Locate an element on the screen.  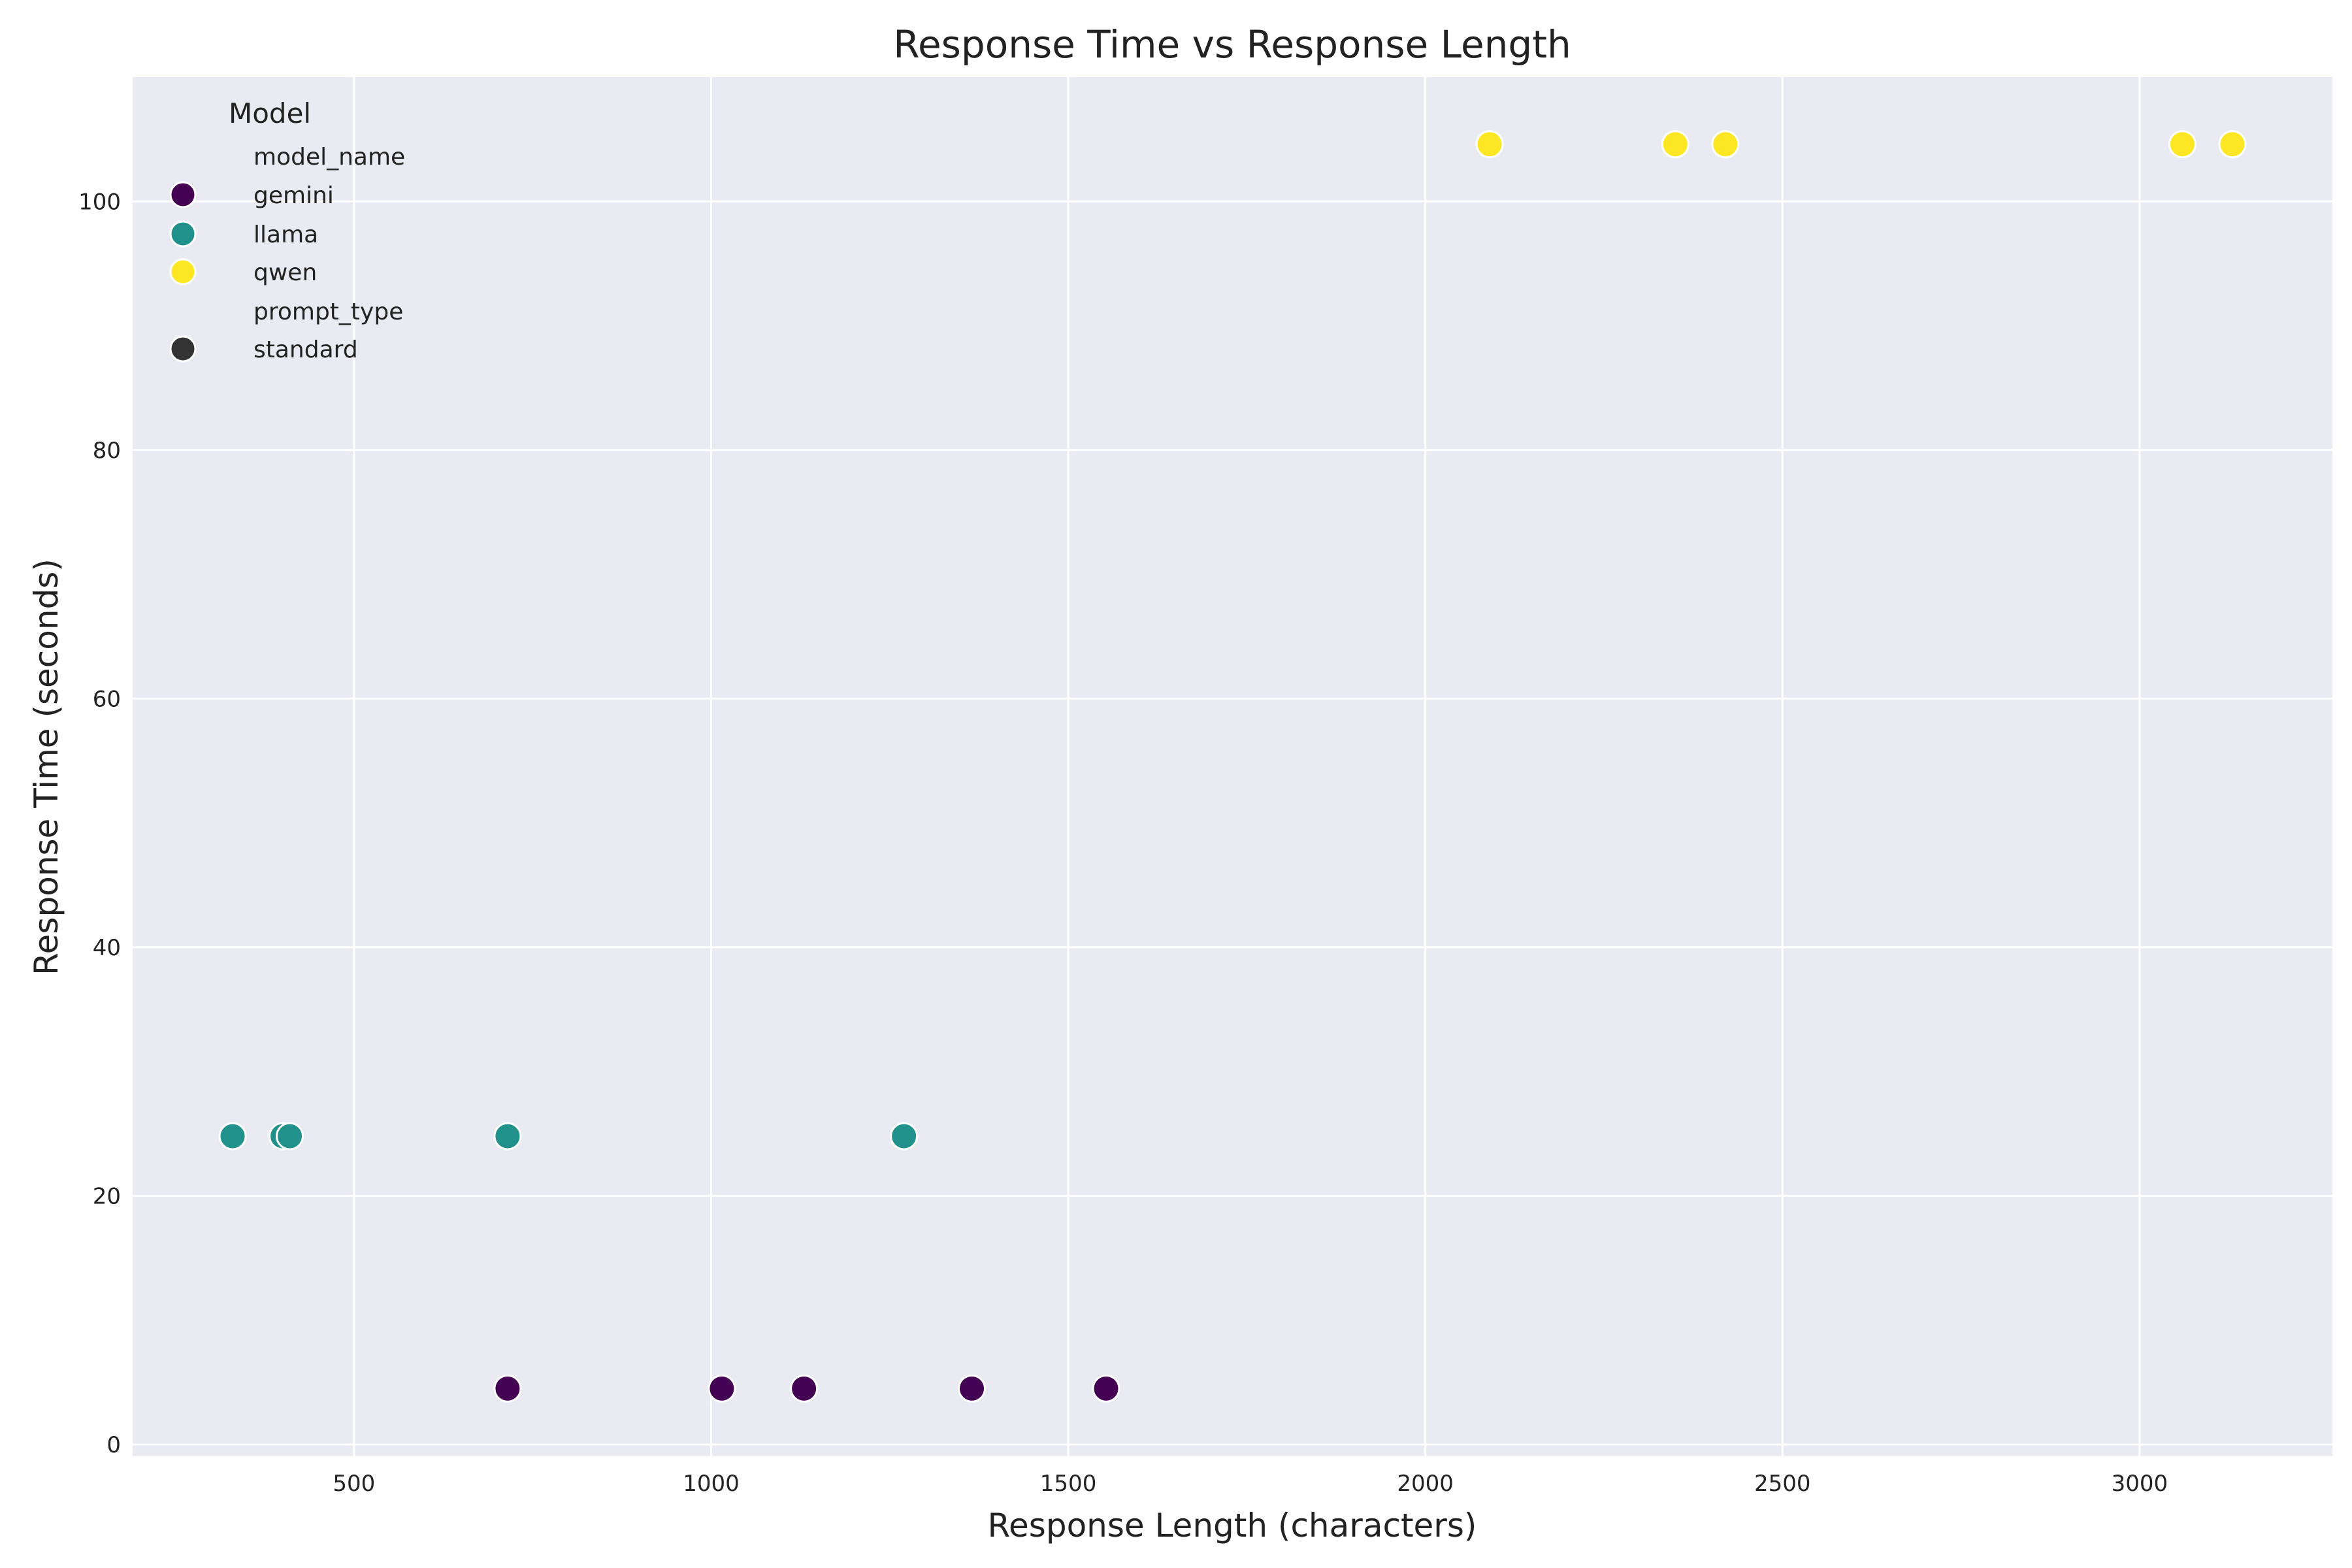
legend-marker-gemini is located at coordinates (183, 194).